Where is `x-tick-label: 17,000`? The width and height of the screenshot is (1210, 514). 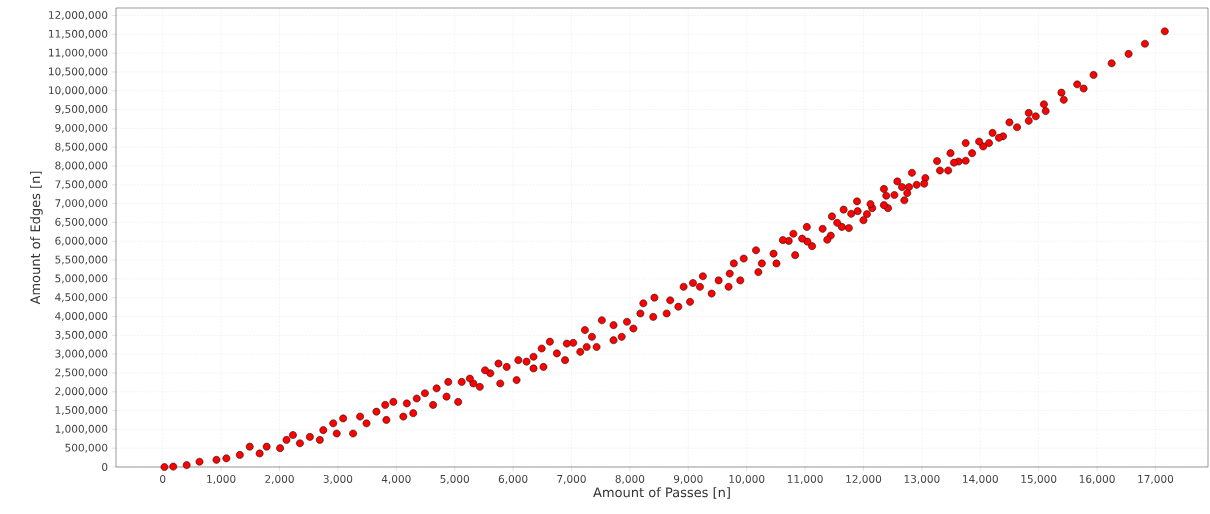
x-tick-label: 17,000 is located at coordinates (1156, 479).